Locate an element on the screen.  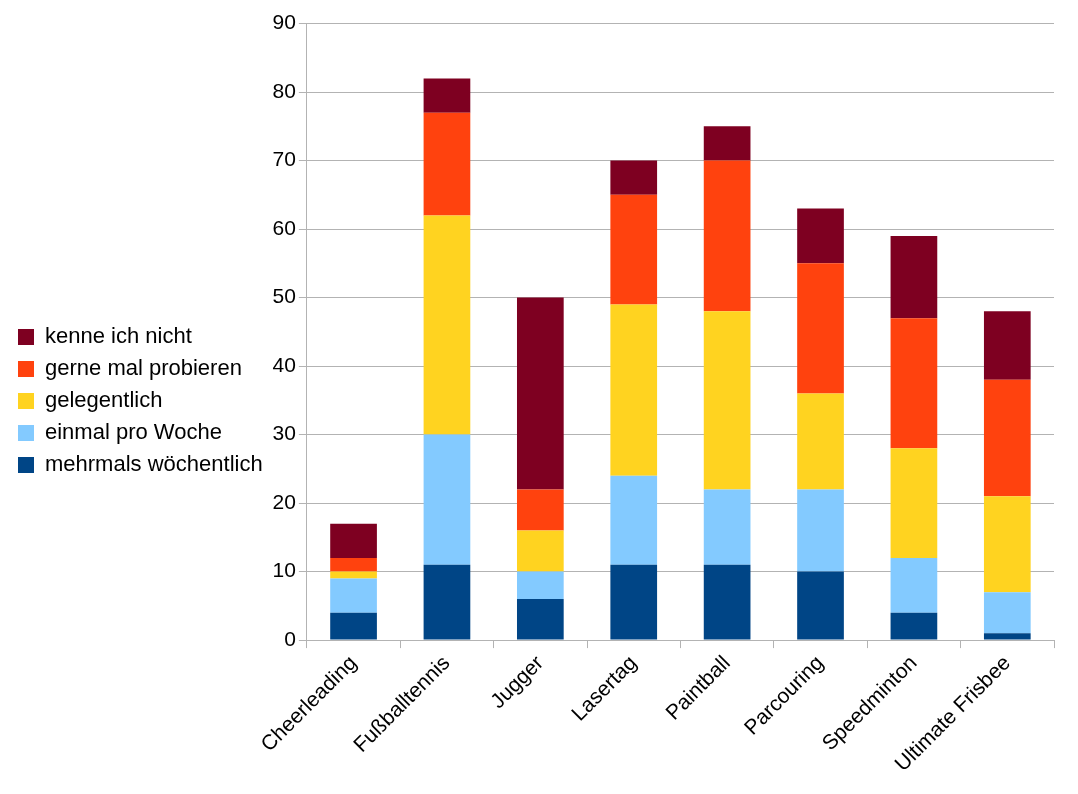
y-tick-label: 20 is located at coordinates (284, 501).